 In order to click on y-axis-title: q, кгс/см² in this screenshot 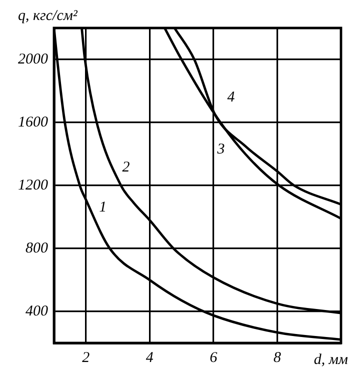, I will do `click(48, 16)`.